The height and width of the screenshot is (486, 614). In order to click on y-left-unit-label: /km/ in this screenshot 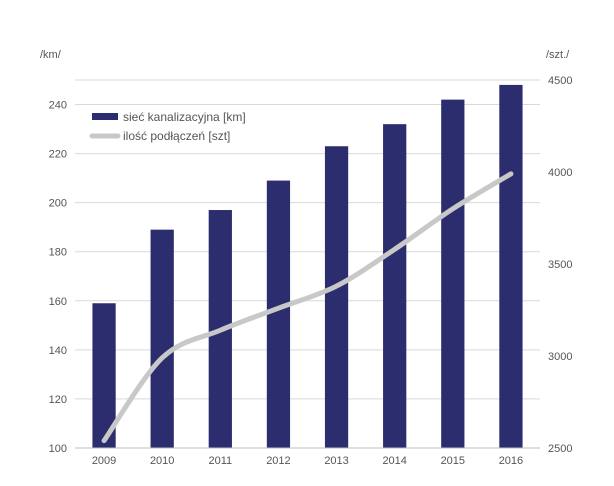, I will do `click(51, 55)`.